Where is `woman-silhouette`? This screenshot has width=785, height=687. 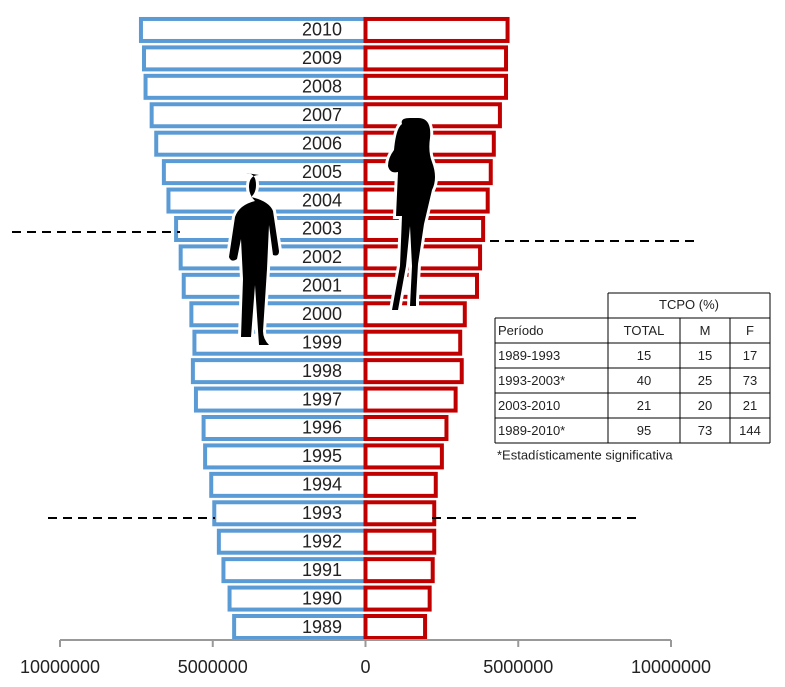
woman-silhouette is located at coordinates (411, 214).